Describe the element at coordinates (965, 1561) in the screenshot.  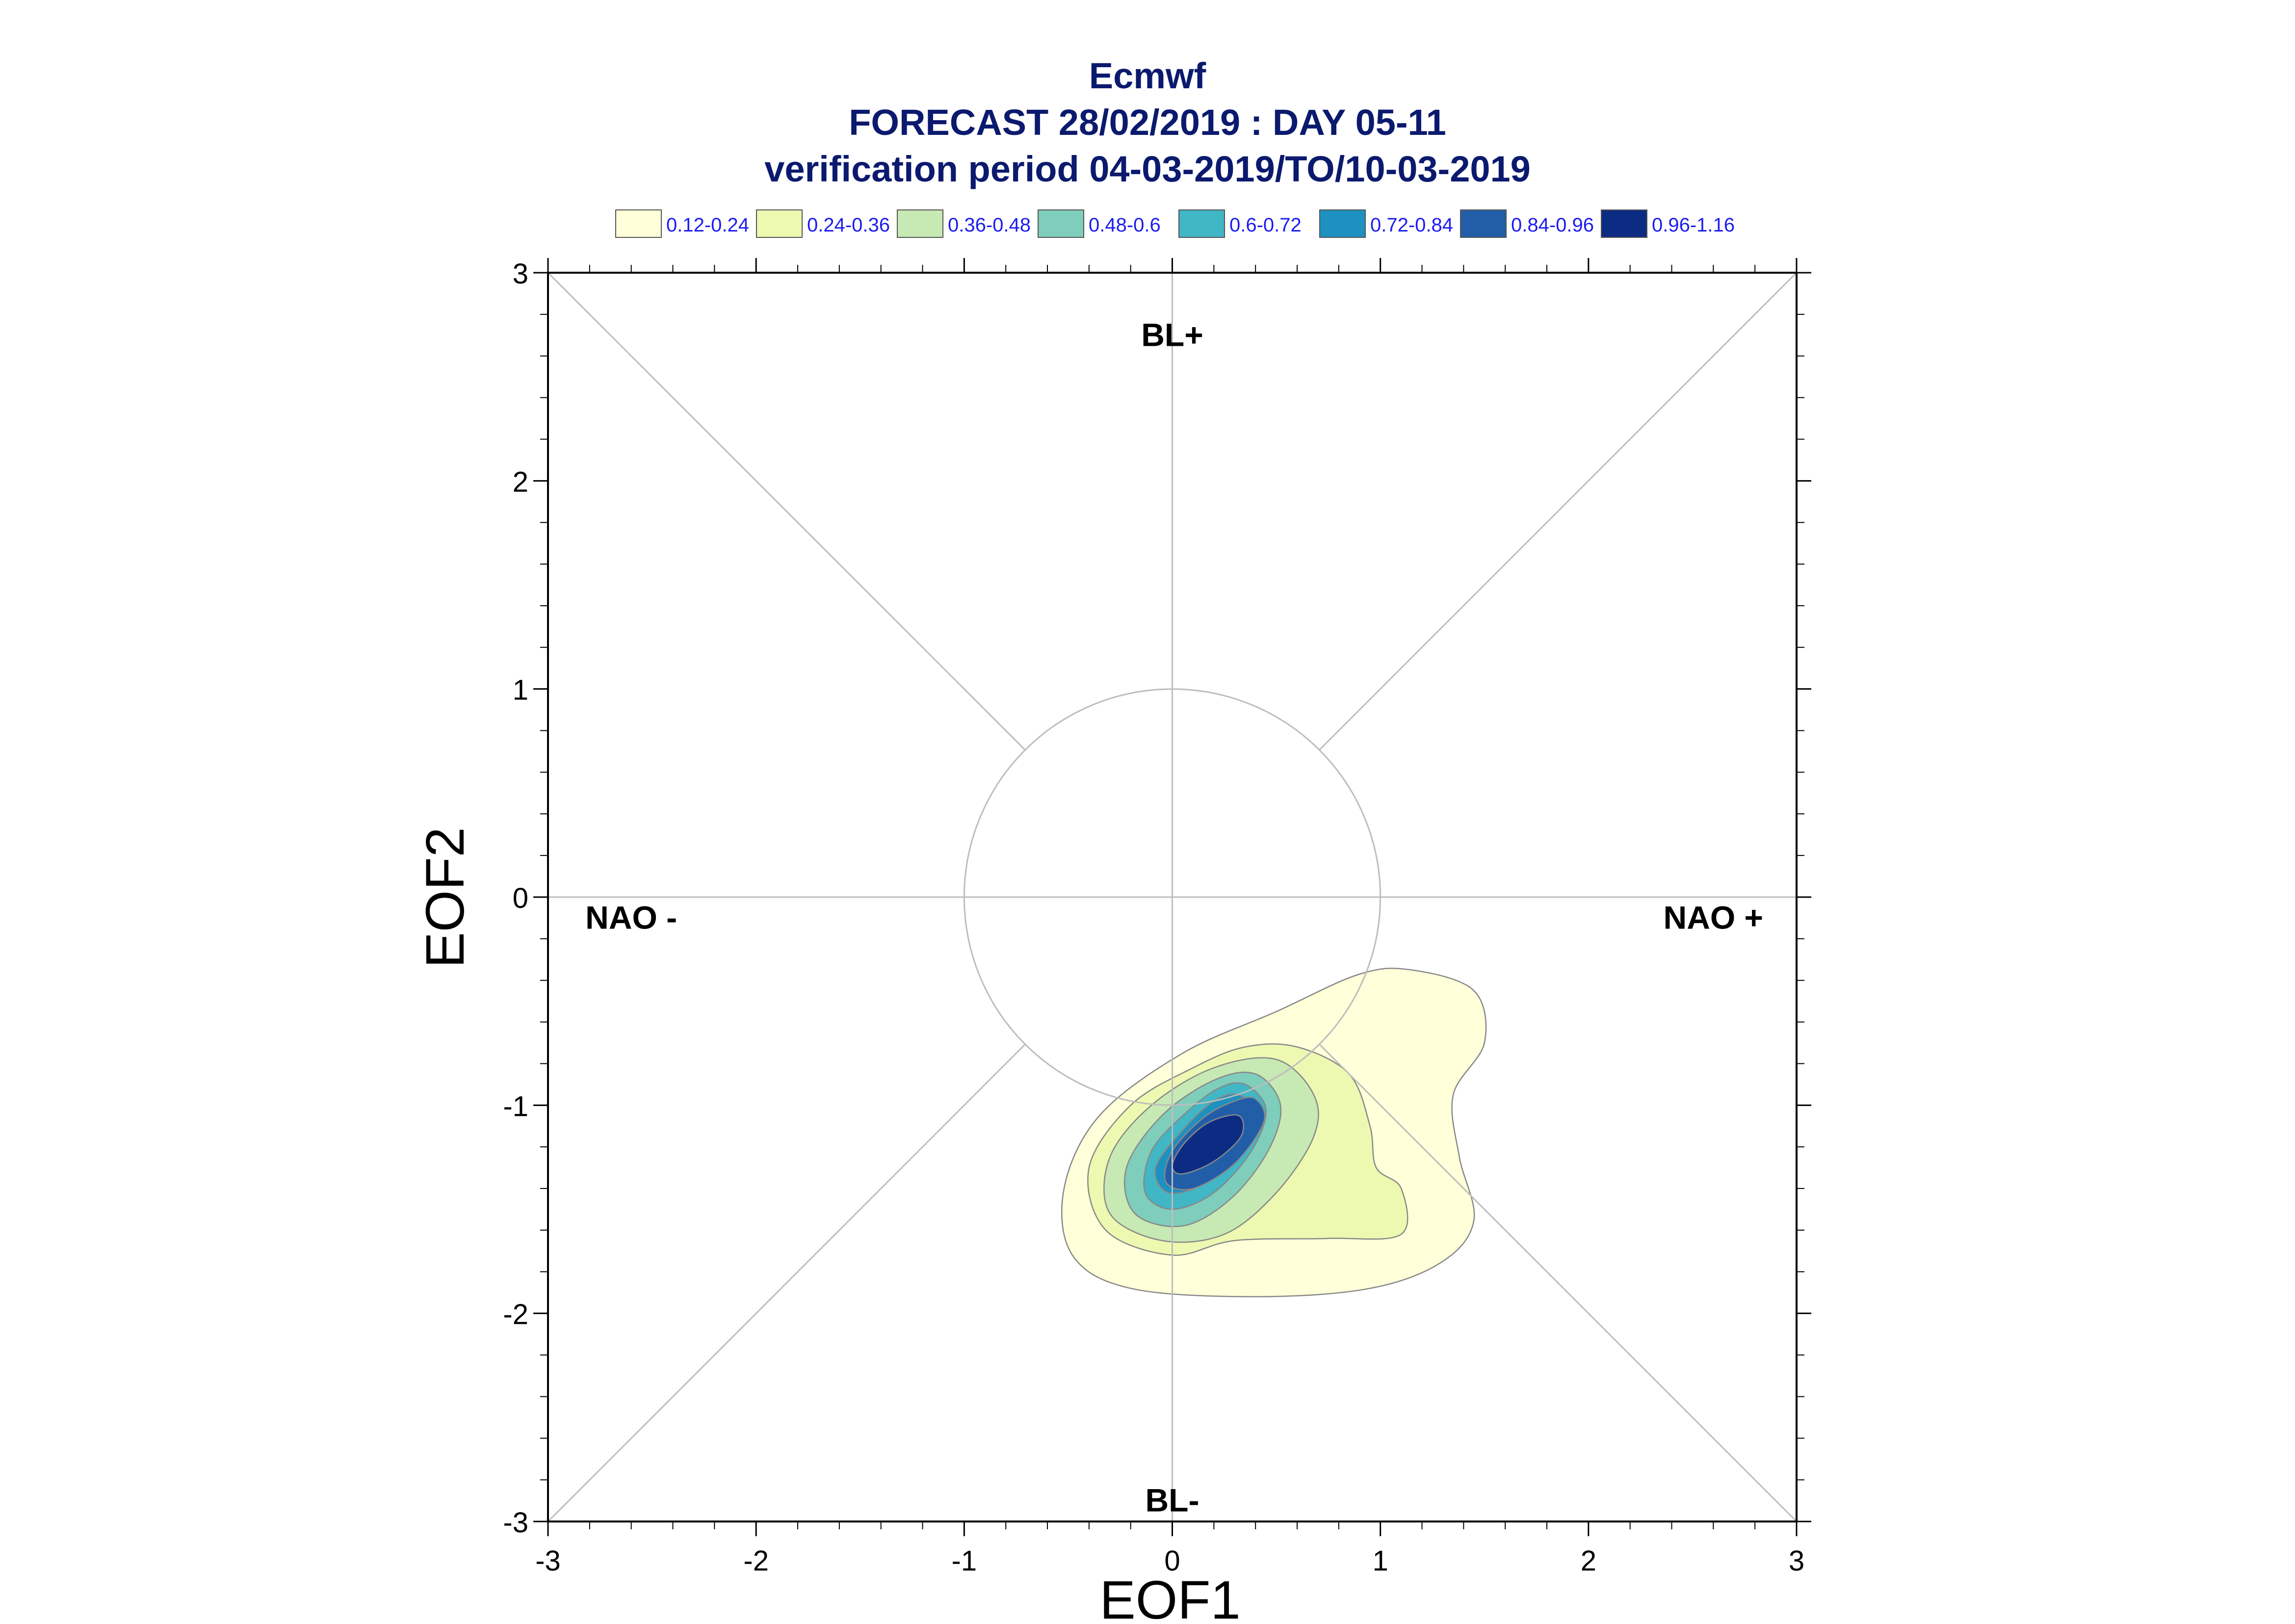
I see `x-tick-label-2: -1` at that location.